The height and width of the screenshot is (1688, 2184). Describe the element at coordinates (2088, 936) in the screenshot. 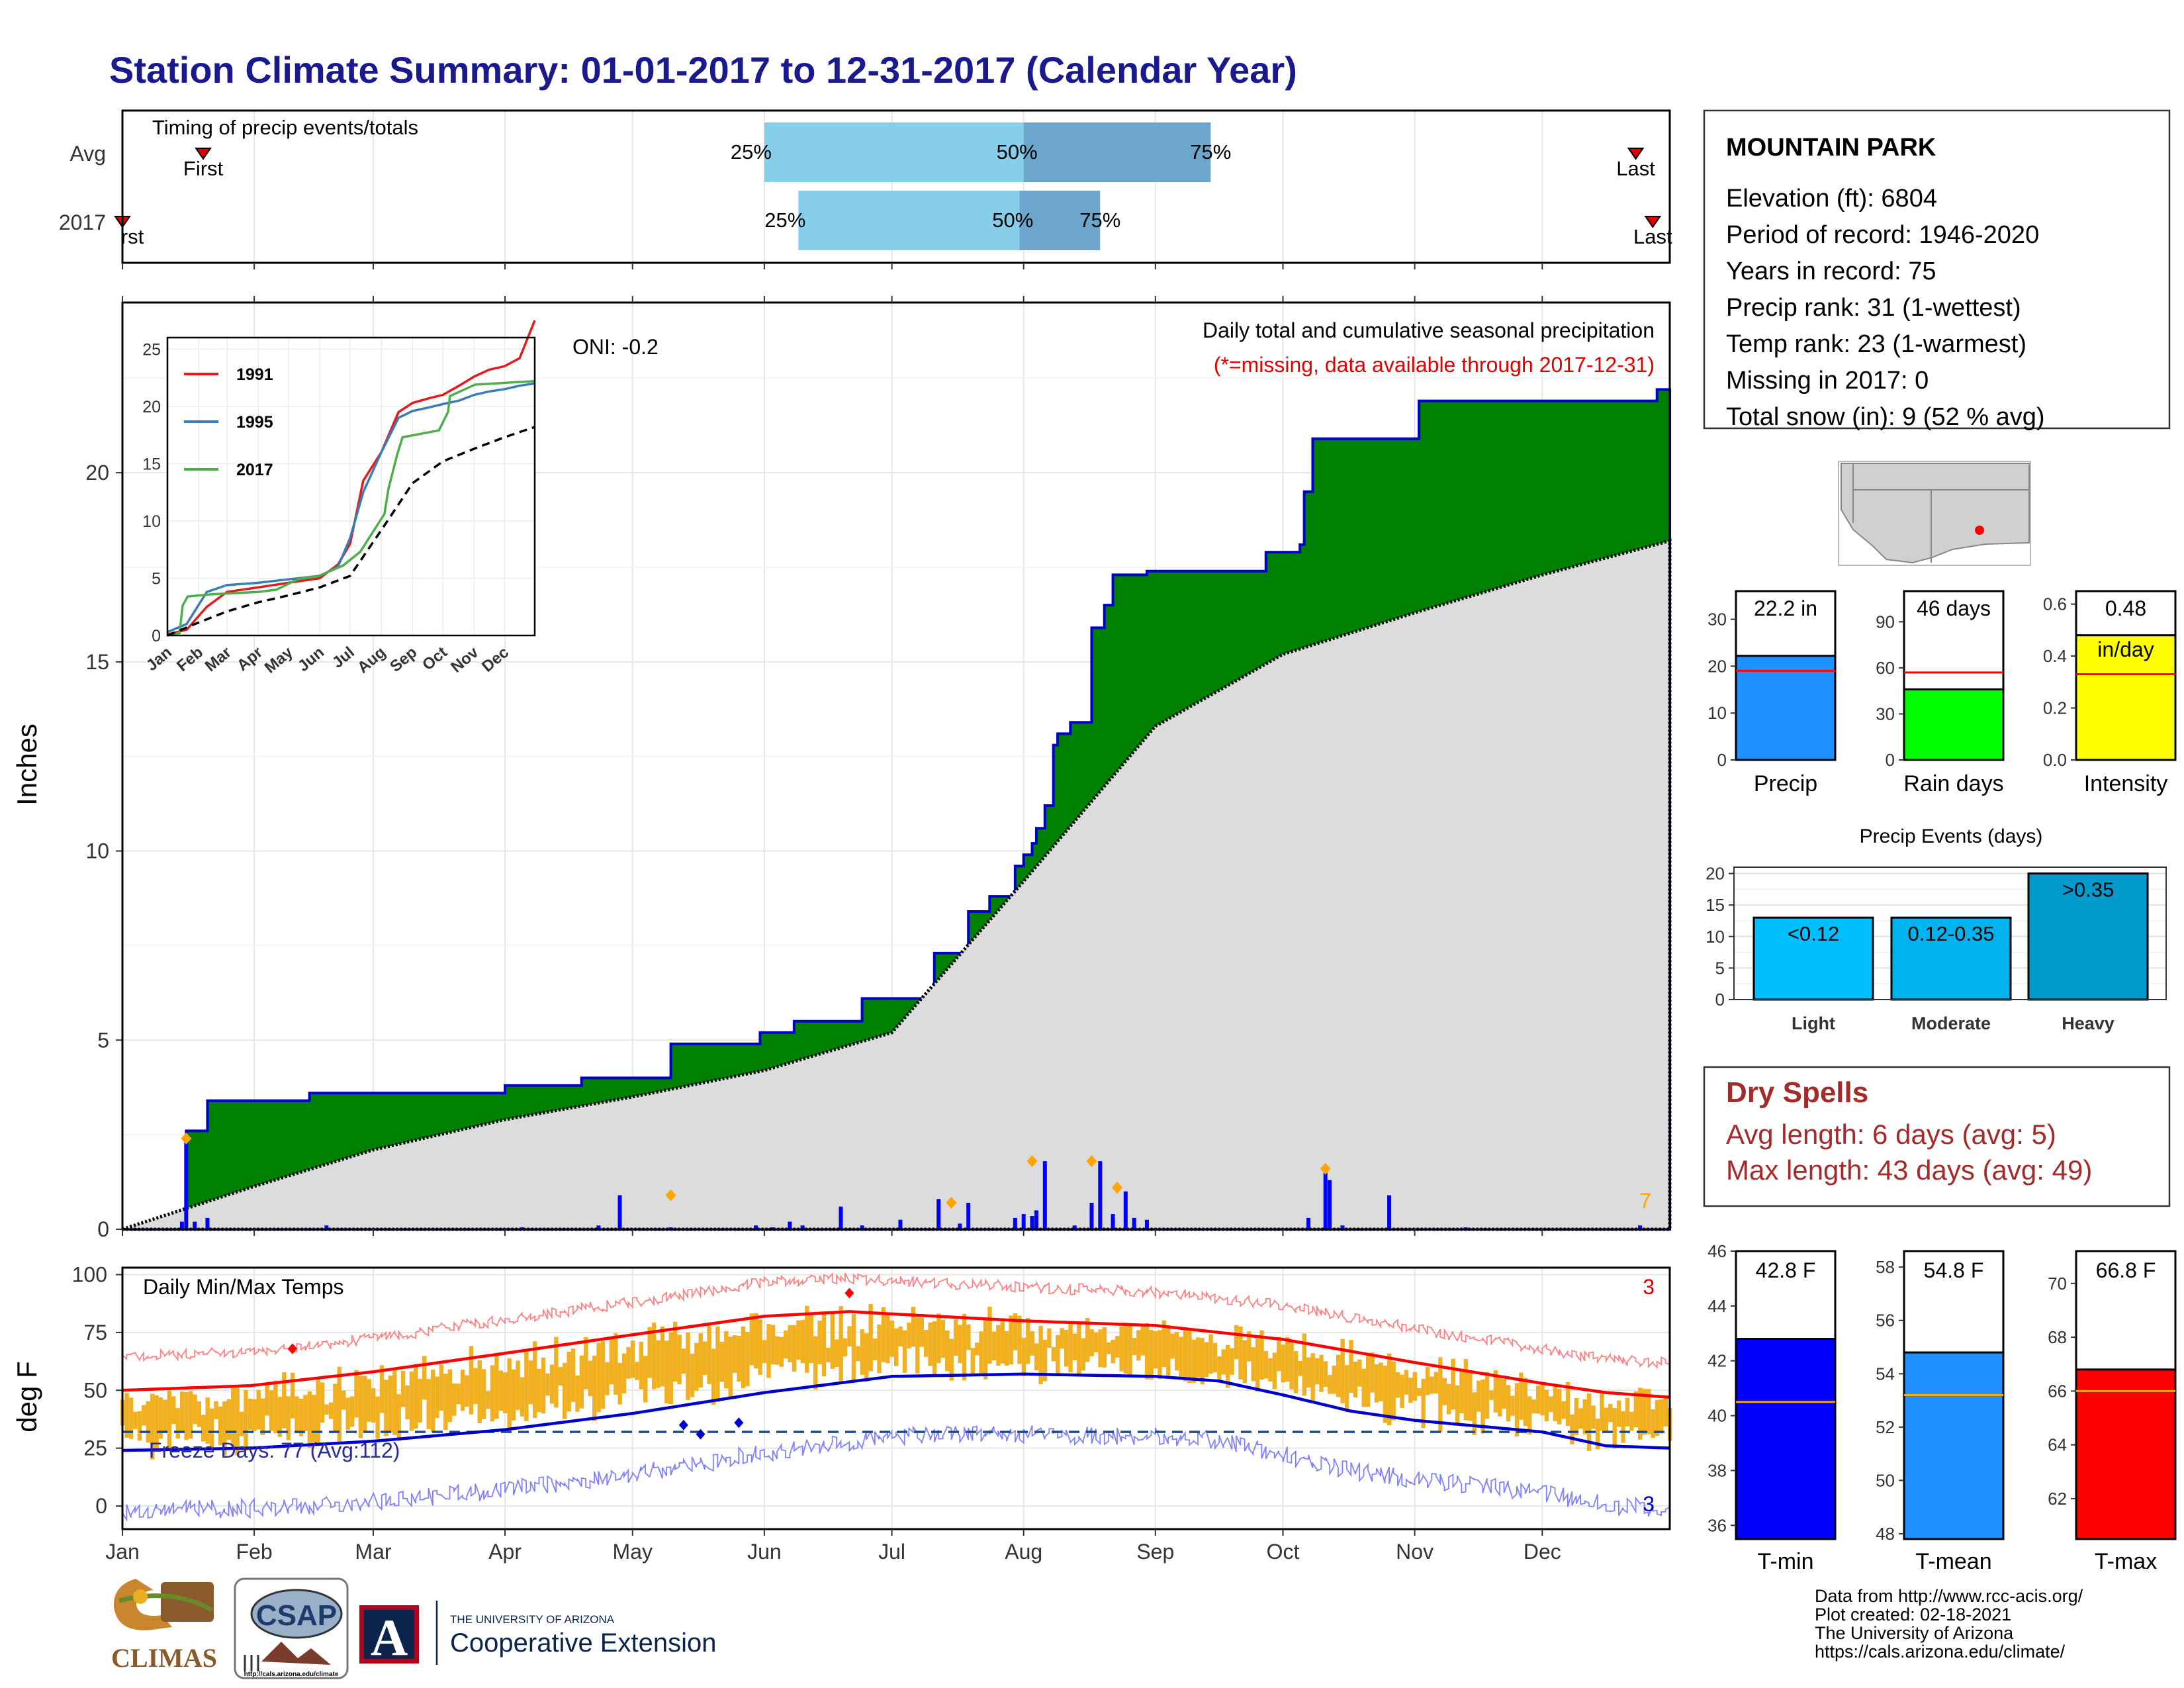

I see `precip-event-bar` at that location.